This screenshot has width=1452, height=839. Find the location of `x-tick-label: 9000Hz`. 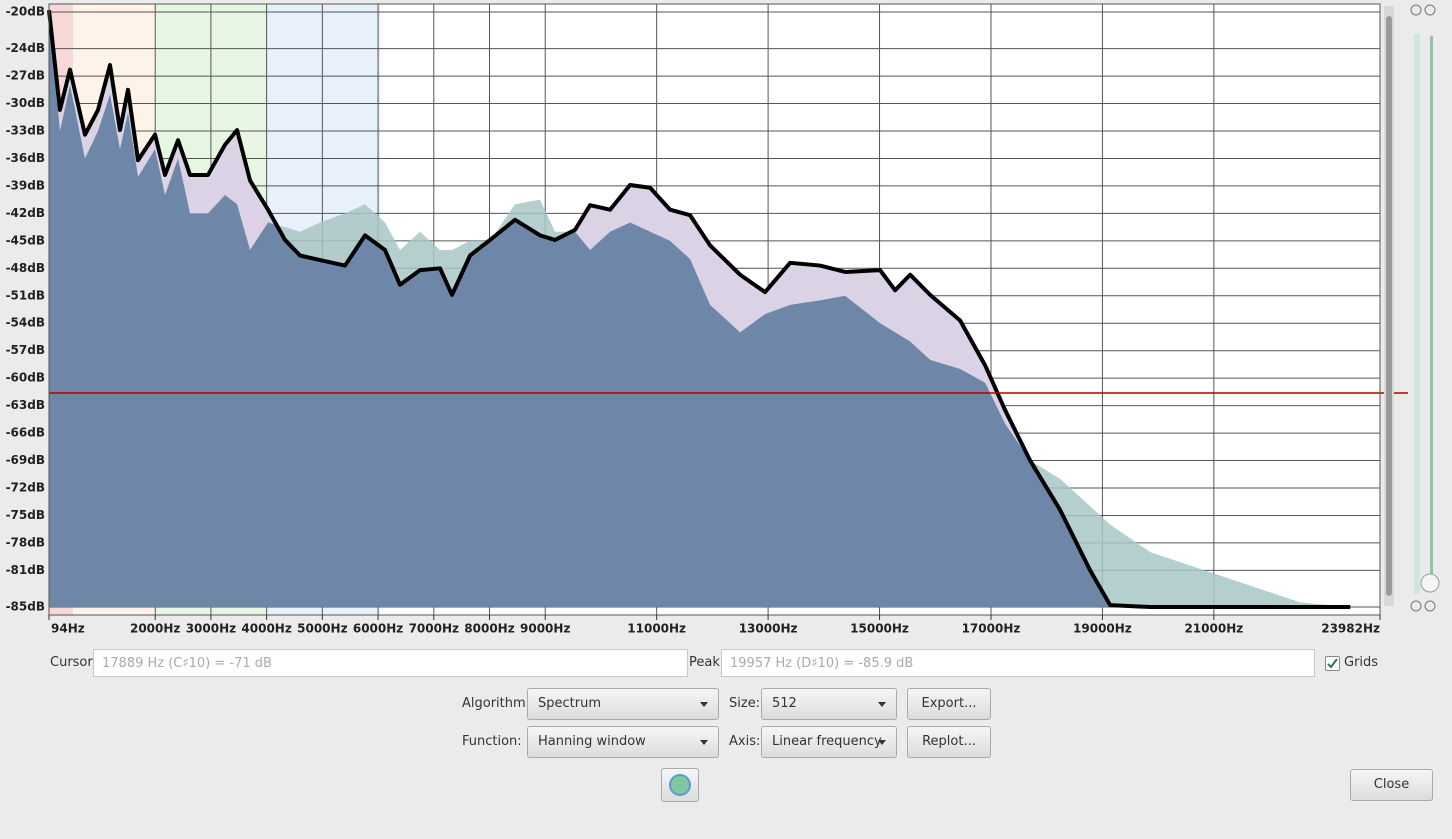

x-tick-label: 9000Hz is located at coordinates (545, 629).